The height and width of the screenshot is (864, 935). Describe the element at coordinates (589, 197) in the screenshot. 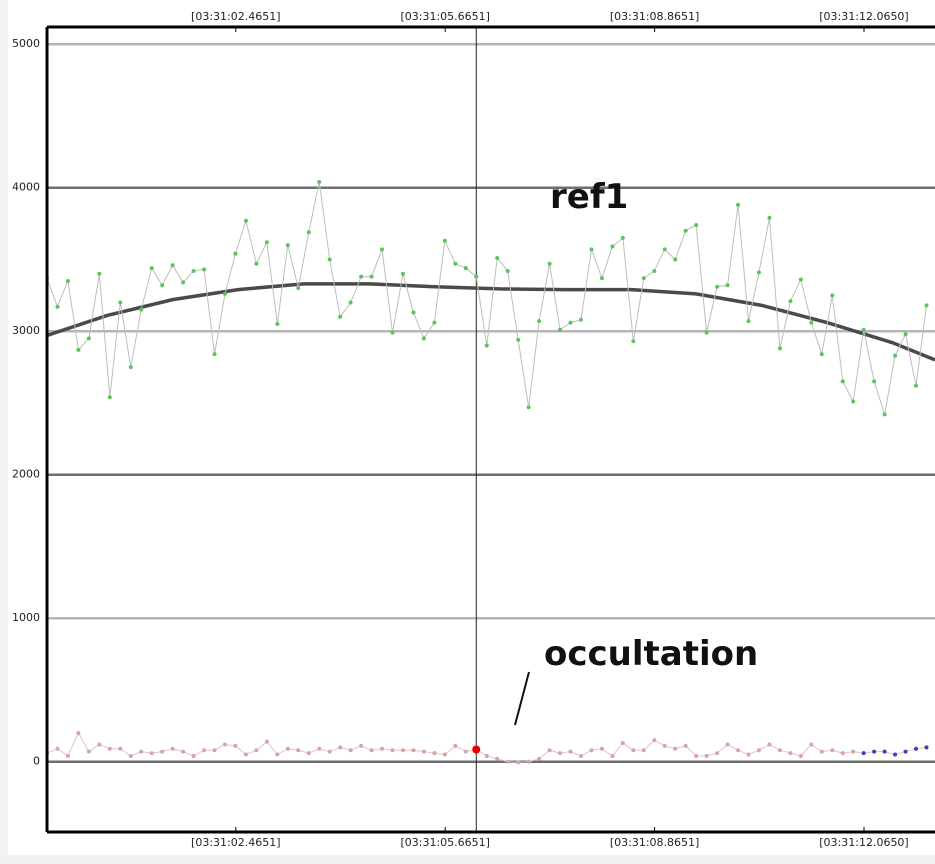

I see `annotation: ref1` at that location.